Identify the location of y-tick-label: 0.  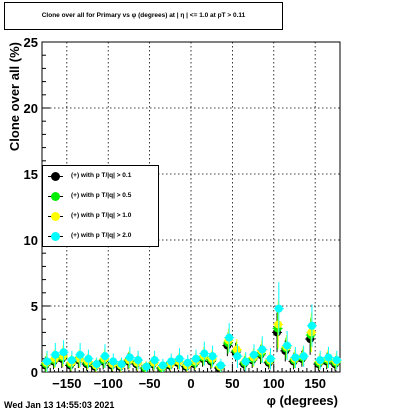
(34, 372).